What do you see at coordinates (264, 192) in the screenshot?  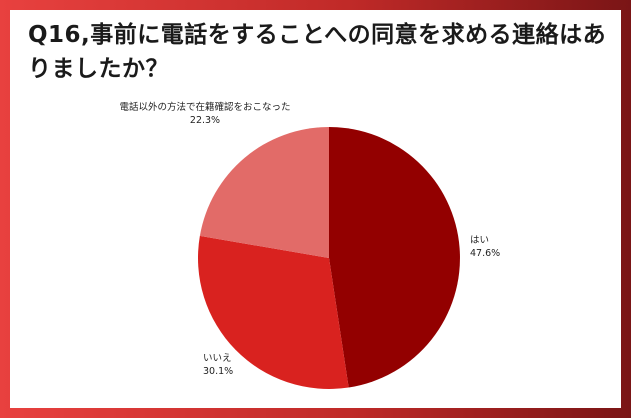 I see `pie-slice-other-method` at bounding box center [264, 192].